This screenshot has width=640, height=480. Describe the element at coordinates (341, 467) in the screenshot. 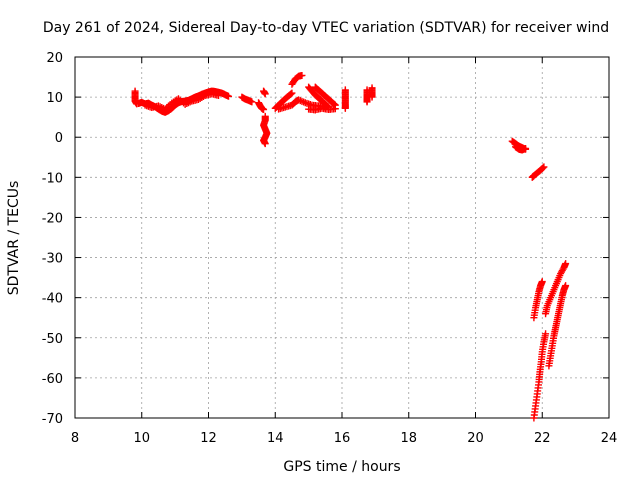

I see `x-axis-label: GPS time / hours` at that location.